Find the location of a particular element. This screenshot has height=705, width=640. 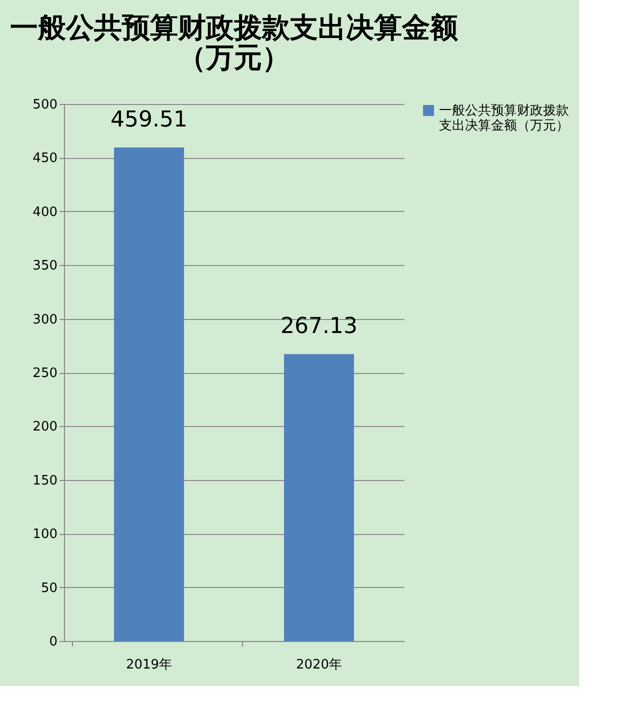

y-tick-label: 350 is located at coordinates (45, 266).